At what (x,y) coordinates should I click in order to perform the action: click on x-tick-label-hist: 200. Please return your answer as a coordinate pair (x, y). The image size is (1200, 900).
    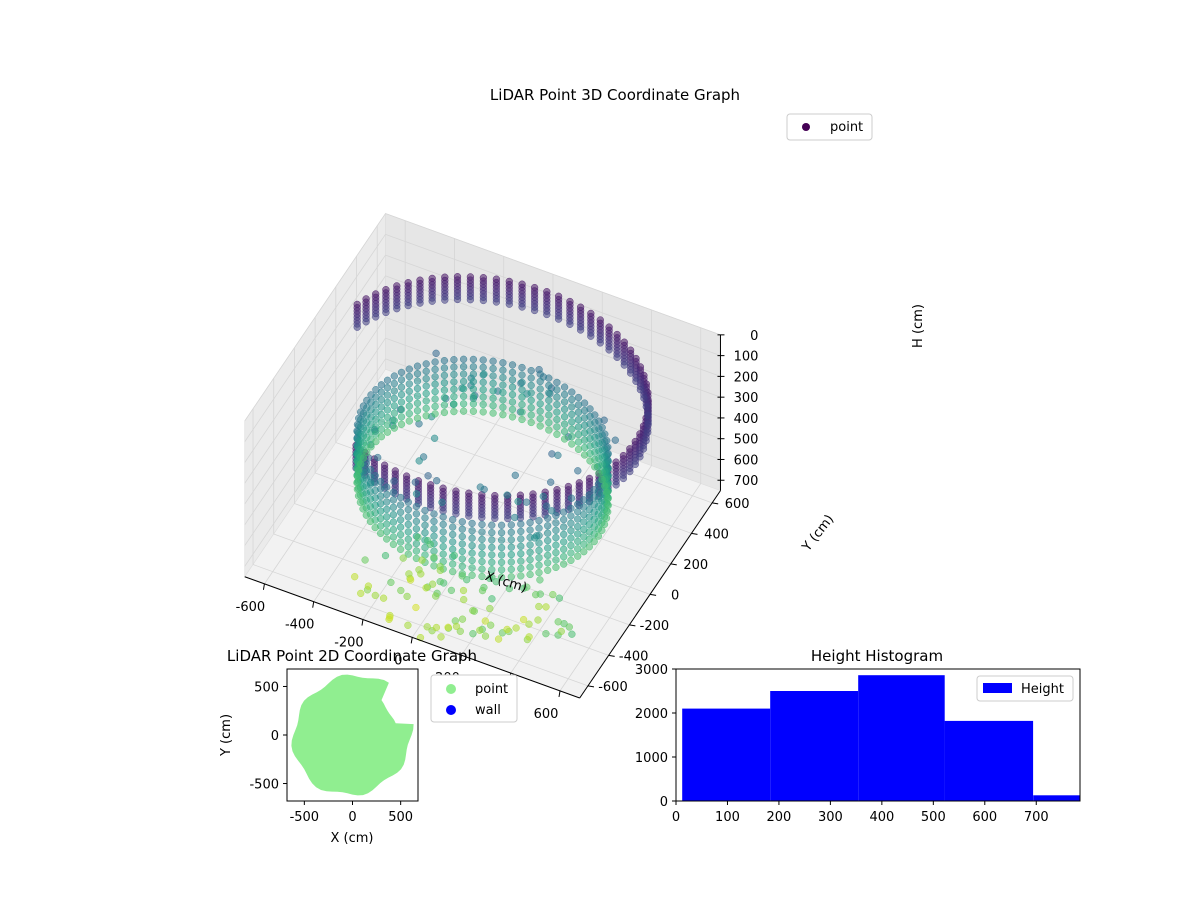
    Looking at the image, I should click on (779, 817).